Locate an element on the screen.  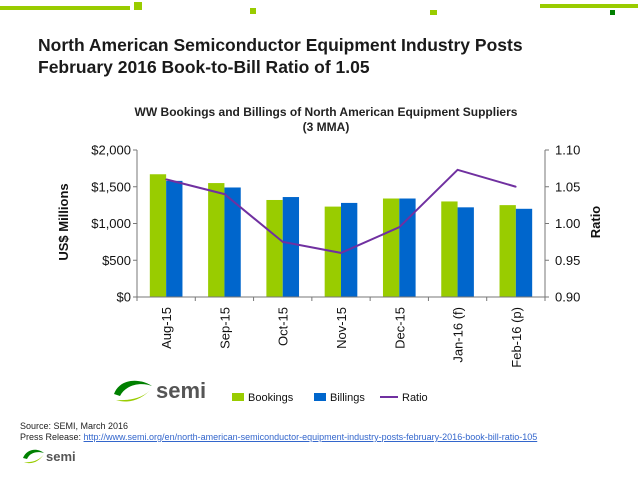
top-accent-strip is located at coordinates (319, 8).